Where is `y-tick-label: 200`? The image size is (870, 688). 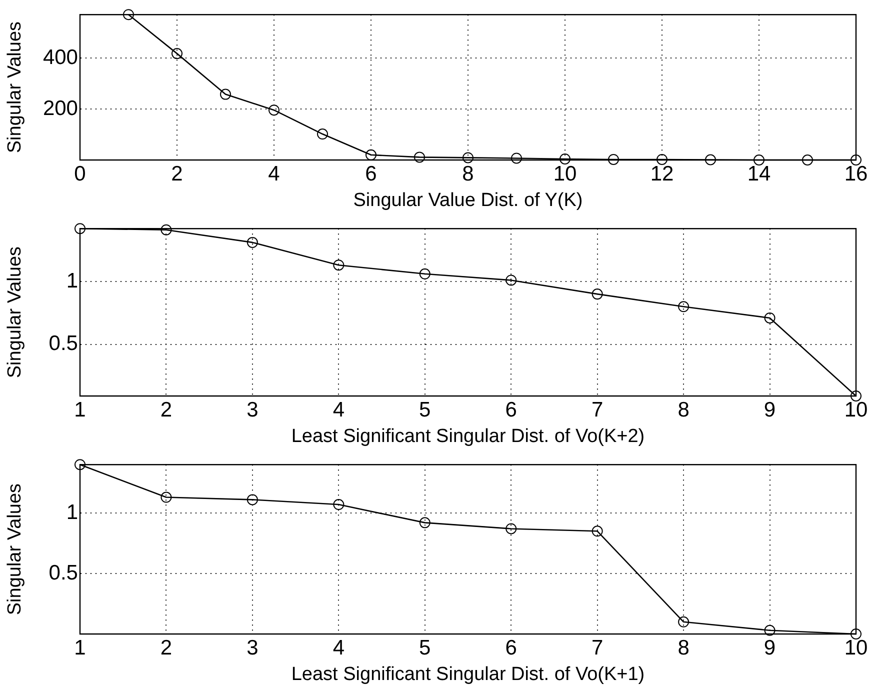
y-tick-label: 200 is located at coordinates (60, 108).